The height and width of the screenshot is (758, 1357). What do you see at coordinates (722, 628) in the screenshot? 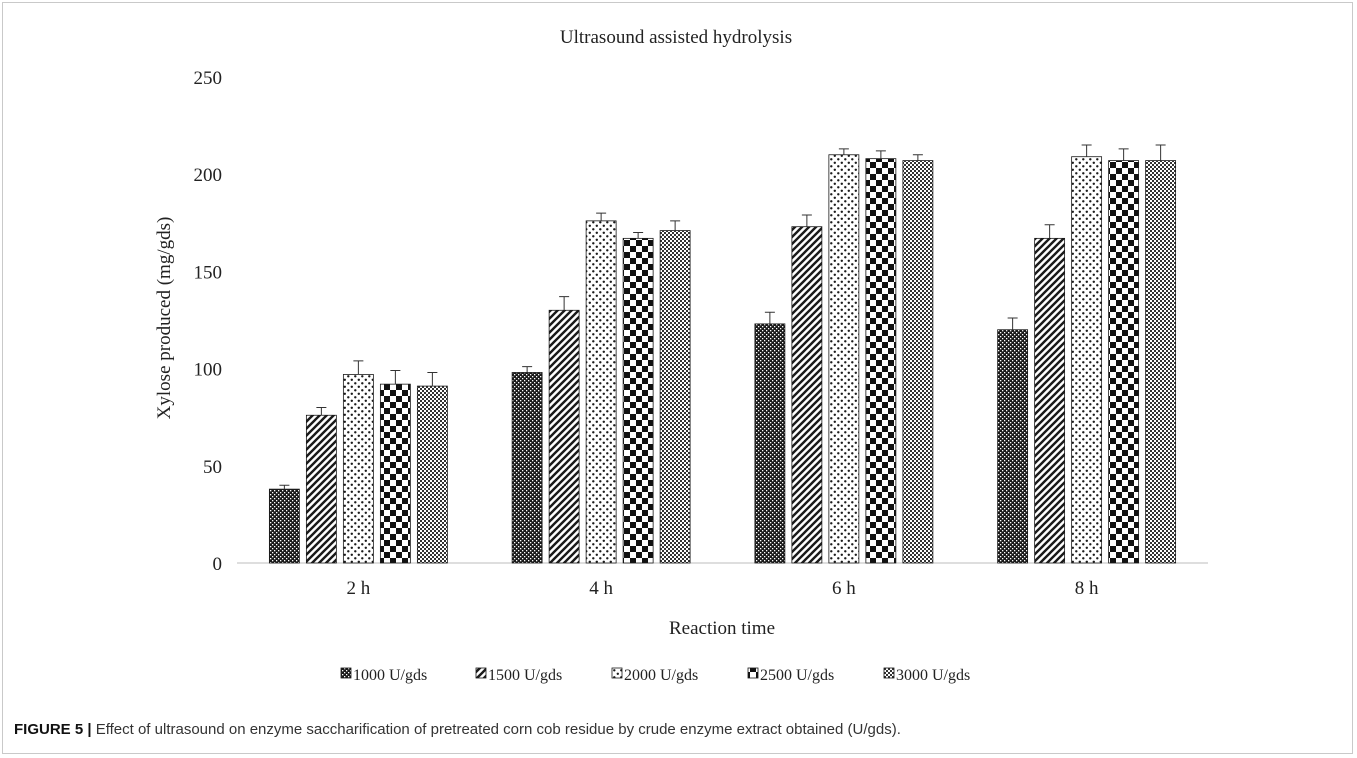
I see `x-axis-label: Reaction time` at bounding box center [722, 628].